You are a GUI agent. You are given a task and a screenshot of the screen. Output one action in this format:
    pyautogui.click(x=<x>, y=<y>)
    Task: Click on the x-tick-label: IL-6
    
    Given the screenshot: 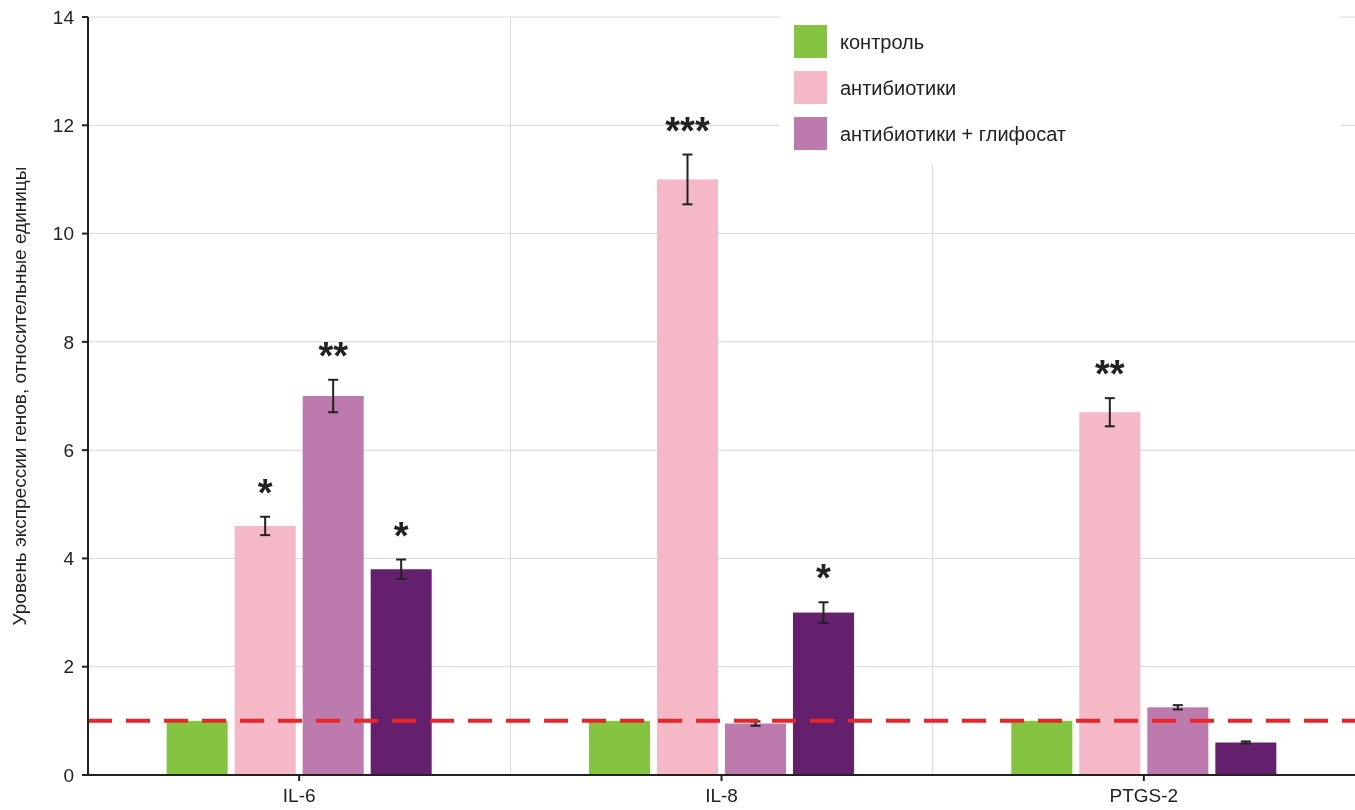 What is the action you would take?
    pyautogui.click(x=299, y=795)
    